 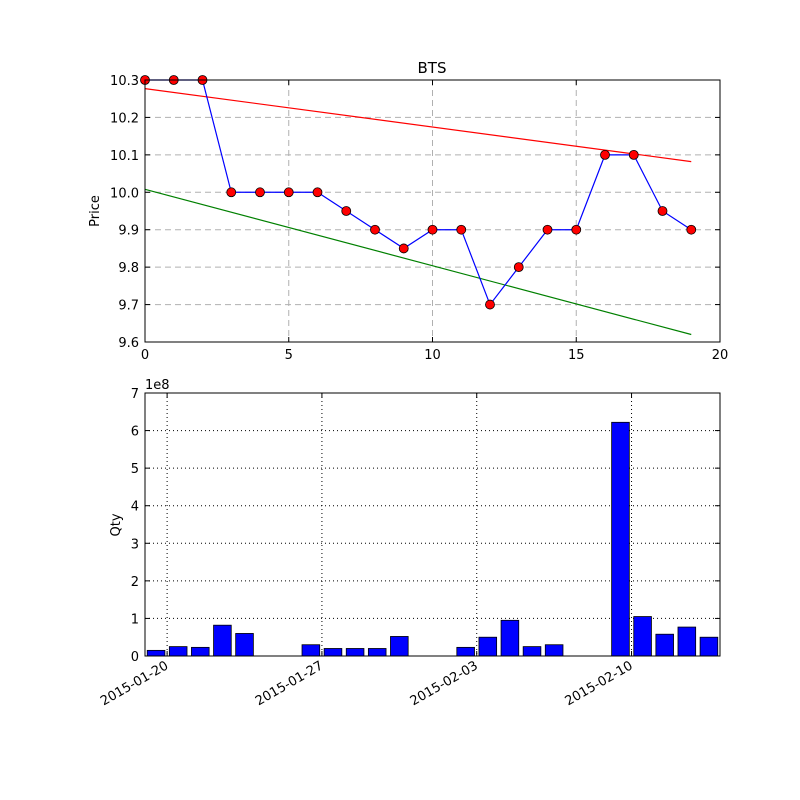 What do you see at coordinates (599, 683) in the screenshot?
I see `qty-x-tick-label: 2015-02-10` at bounding box center [599, 683].